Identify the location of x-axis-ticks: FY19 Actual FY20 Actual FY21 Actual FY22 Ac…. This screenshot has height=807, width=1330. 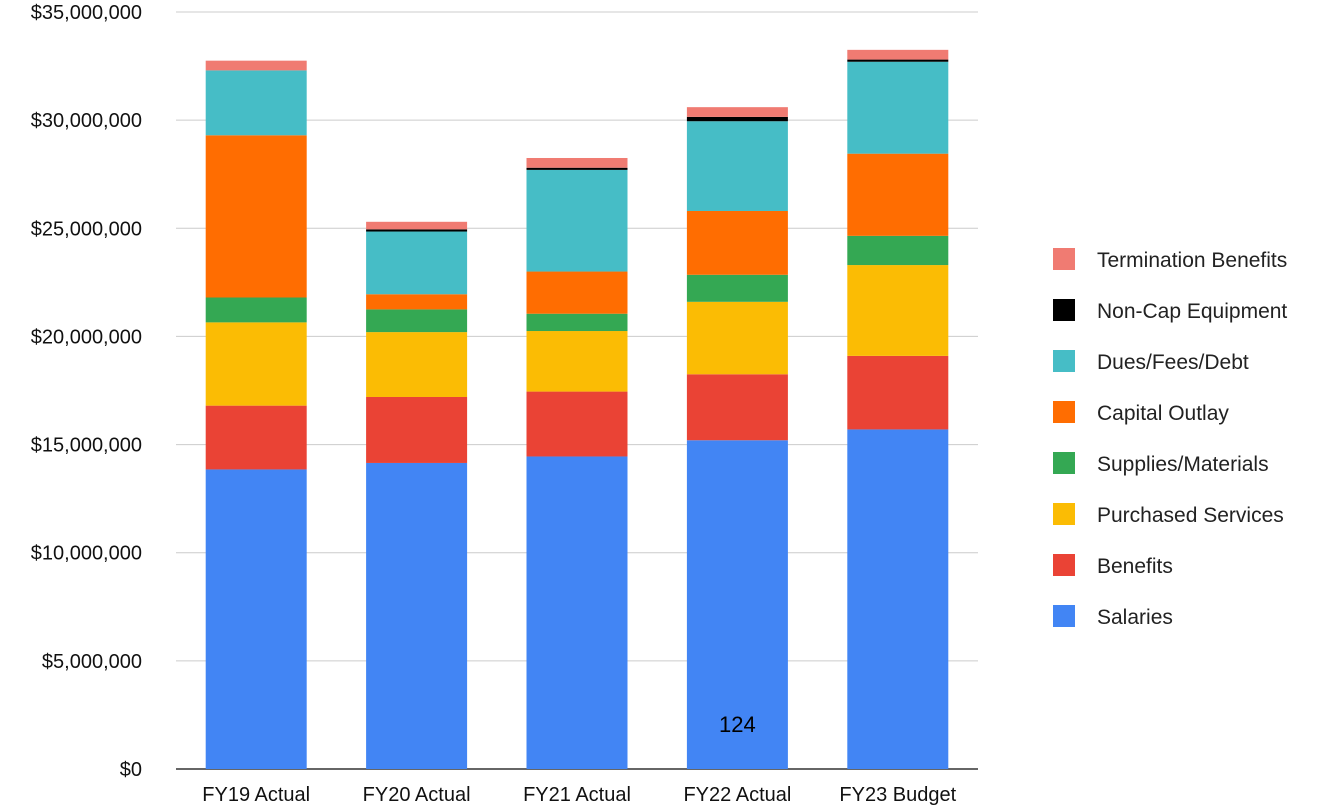
(579, 795).